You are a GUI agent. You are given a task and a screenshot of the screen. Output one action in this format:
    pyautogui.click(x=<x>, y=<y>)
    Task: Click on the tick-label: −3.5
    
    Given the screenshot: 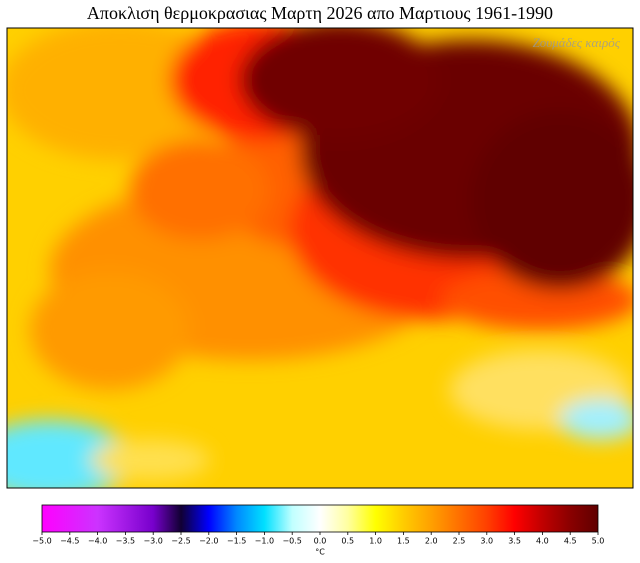 What is the action you would take?
    pyautogui.click(x=125, y=541)
    